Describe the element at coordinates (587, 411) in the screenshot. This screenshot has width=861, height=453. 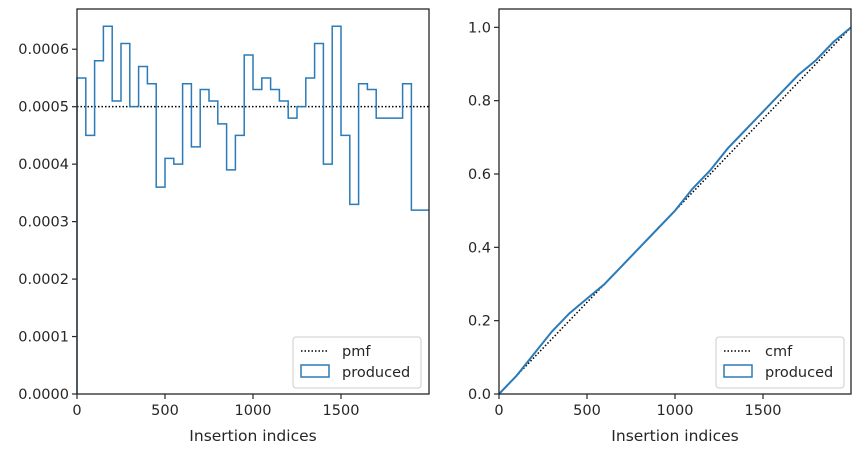
I see `right-x-tick-label: 500` at that location.